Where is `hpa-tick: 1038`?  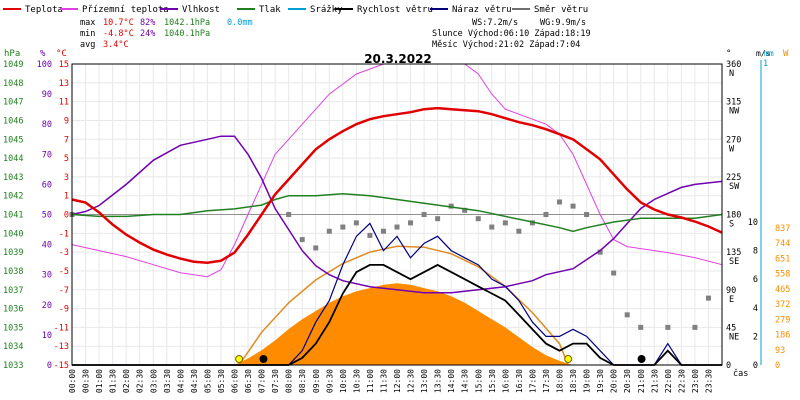
hpa-tick: 1038 is located at coordinates (13, 272).